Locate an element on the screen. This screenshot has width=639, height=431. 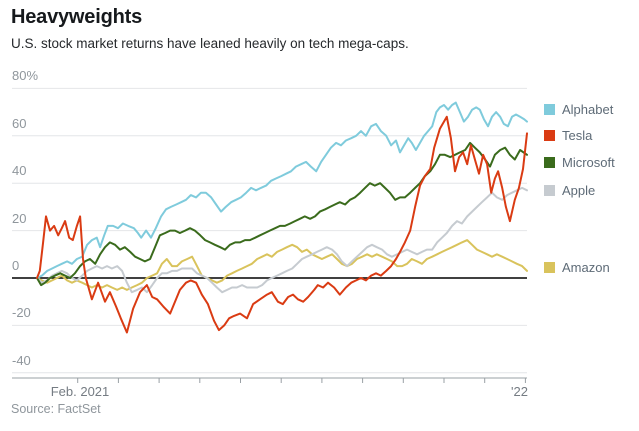
legend-item-microsoft: Microsoft is located at coordinates (579, 162).